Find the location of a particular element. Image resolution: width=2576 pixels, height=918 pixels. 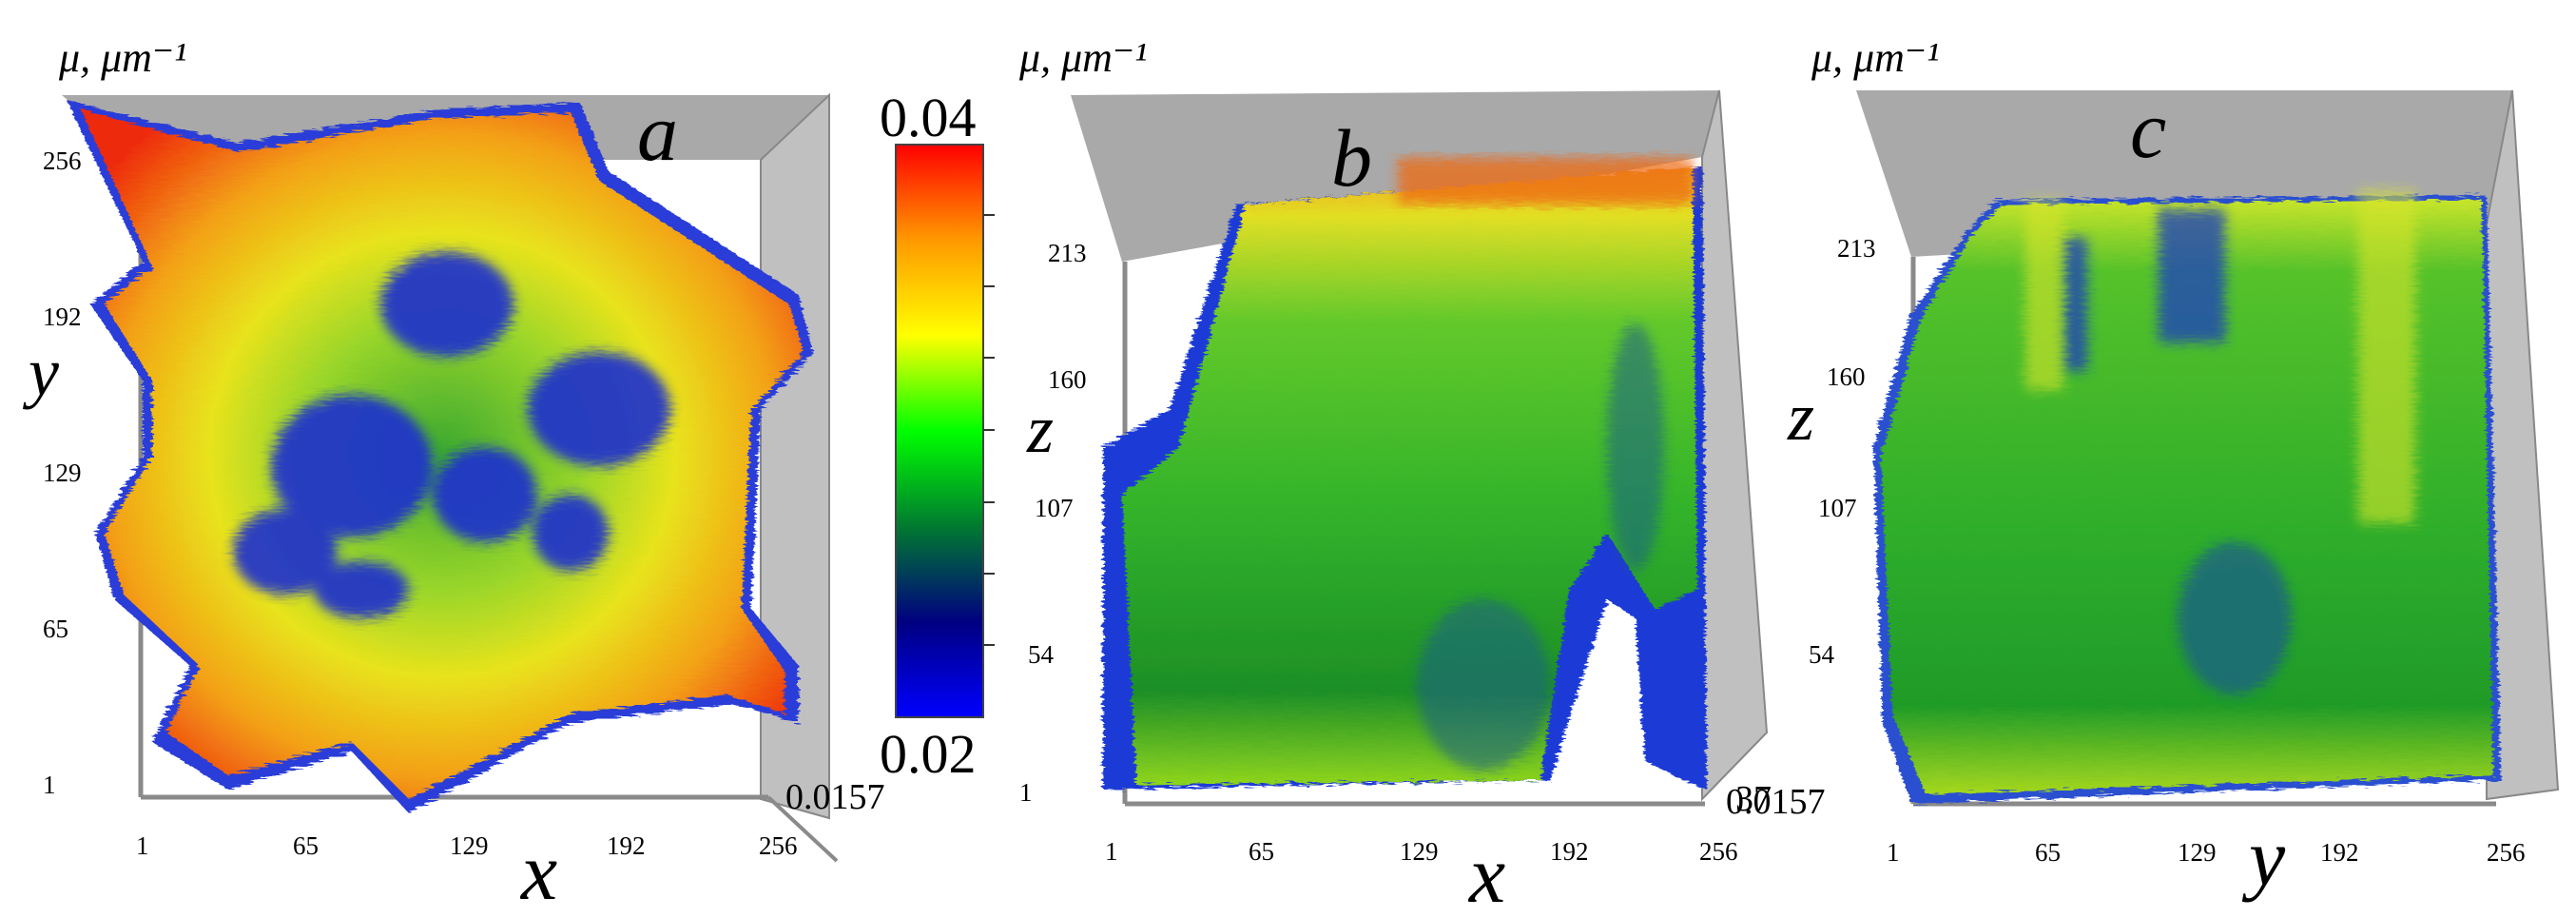

panel-c-y-tick: 213 is located at coordinates (1856, 248).